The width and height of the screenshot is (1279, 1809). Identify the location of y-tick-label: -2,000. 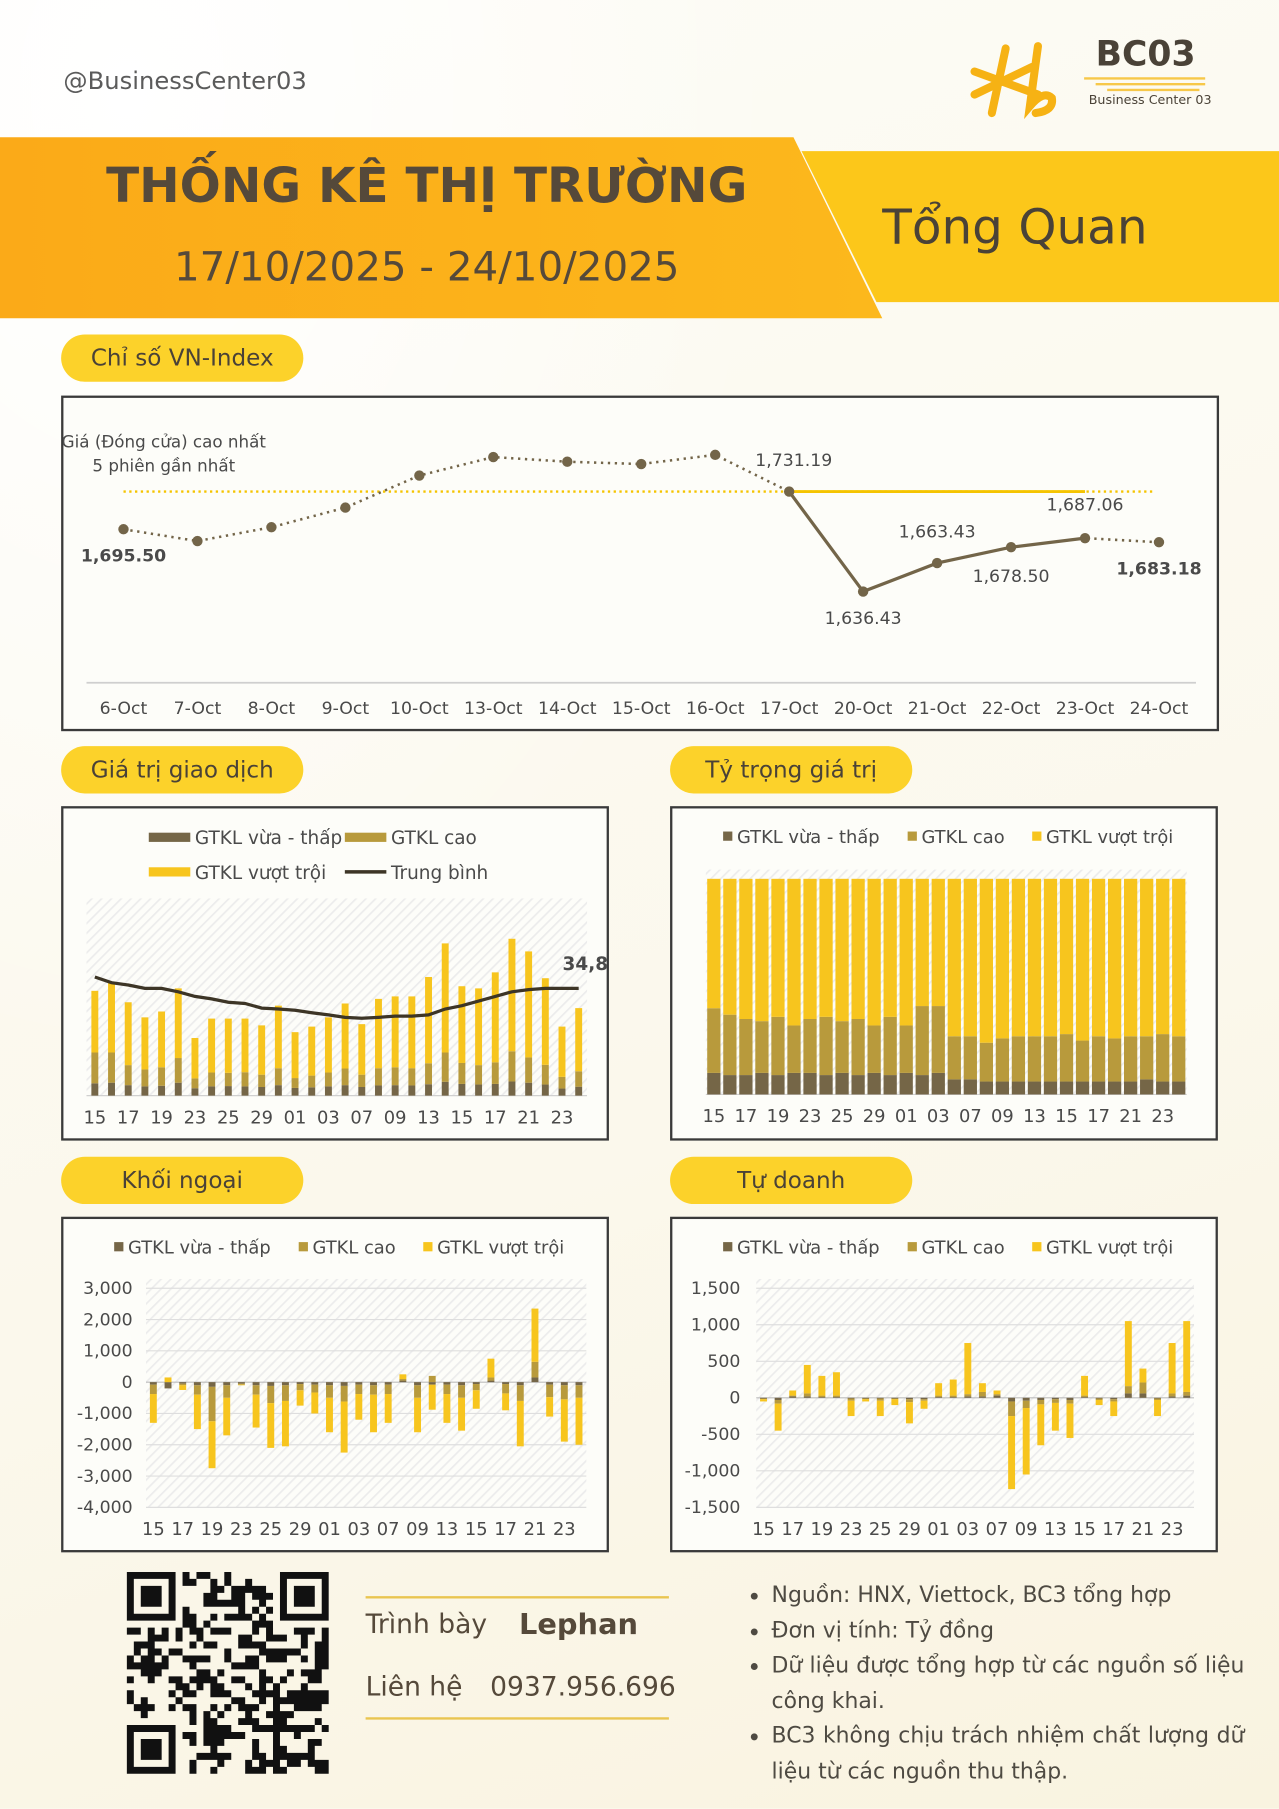
(105, 1446).